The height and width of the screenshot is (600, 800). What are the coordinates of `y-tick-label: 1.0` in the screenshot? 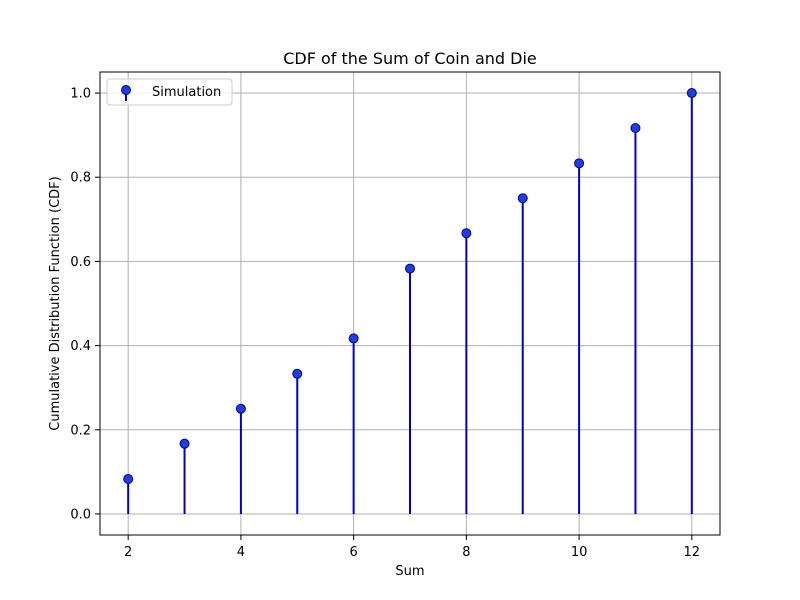 It's located at (80, 94).